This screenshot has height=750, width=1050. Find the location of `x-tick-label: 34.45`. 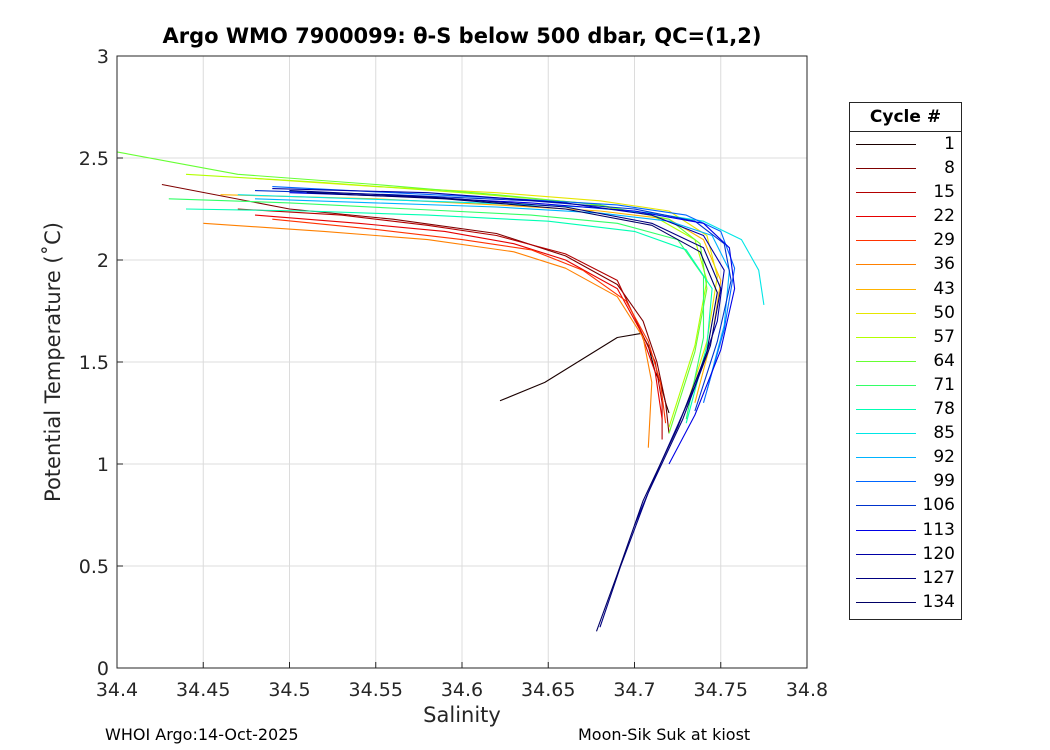

x-tick-label: 34.45 is located at coordinates (203, 690).